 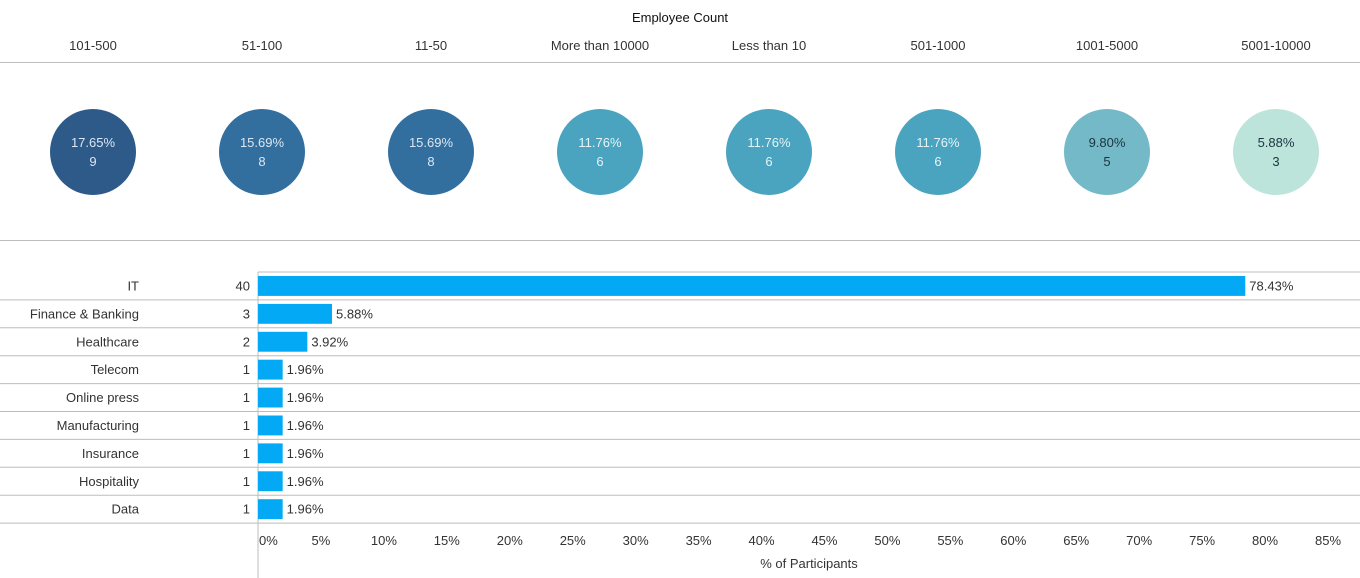 I want to click on x-tick-label: 65%, so click(x=1076, y=540).